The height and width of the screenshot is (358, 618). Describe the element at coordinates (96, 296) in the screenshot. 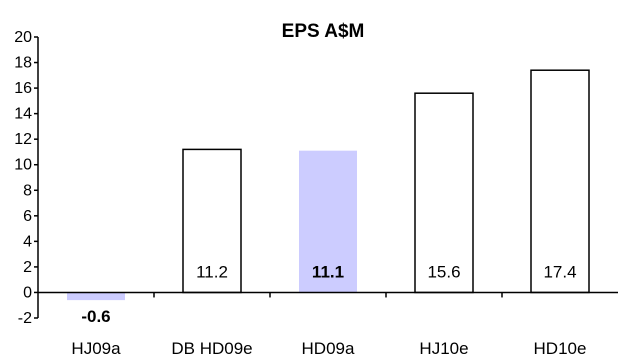

I see `bar-hj09a` at that location.